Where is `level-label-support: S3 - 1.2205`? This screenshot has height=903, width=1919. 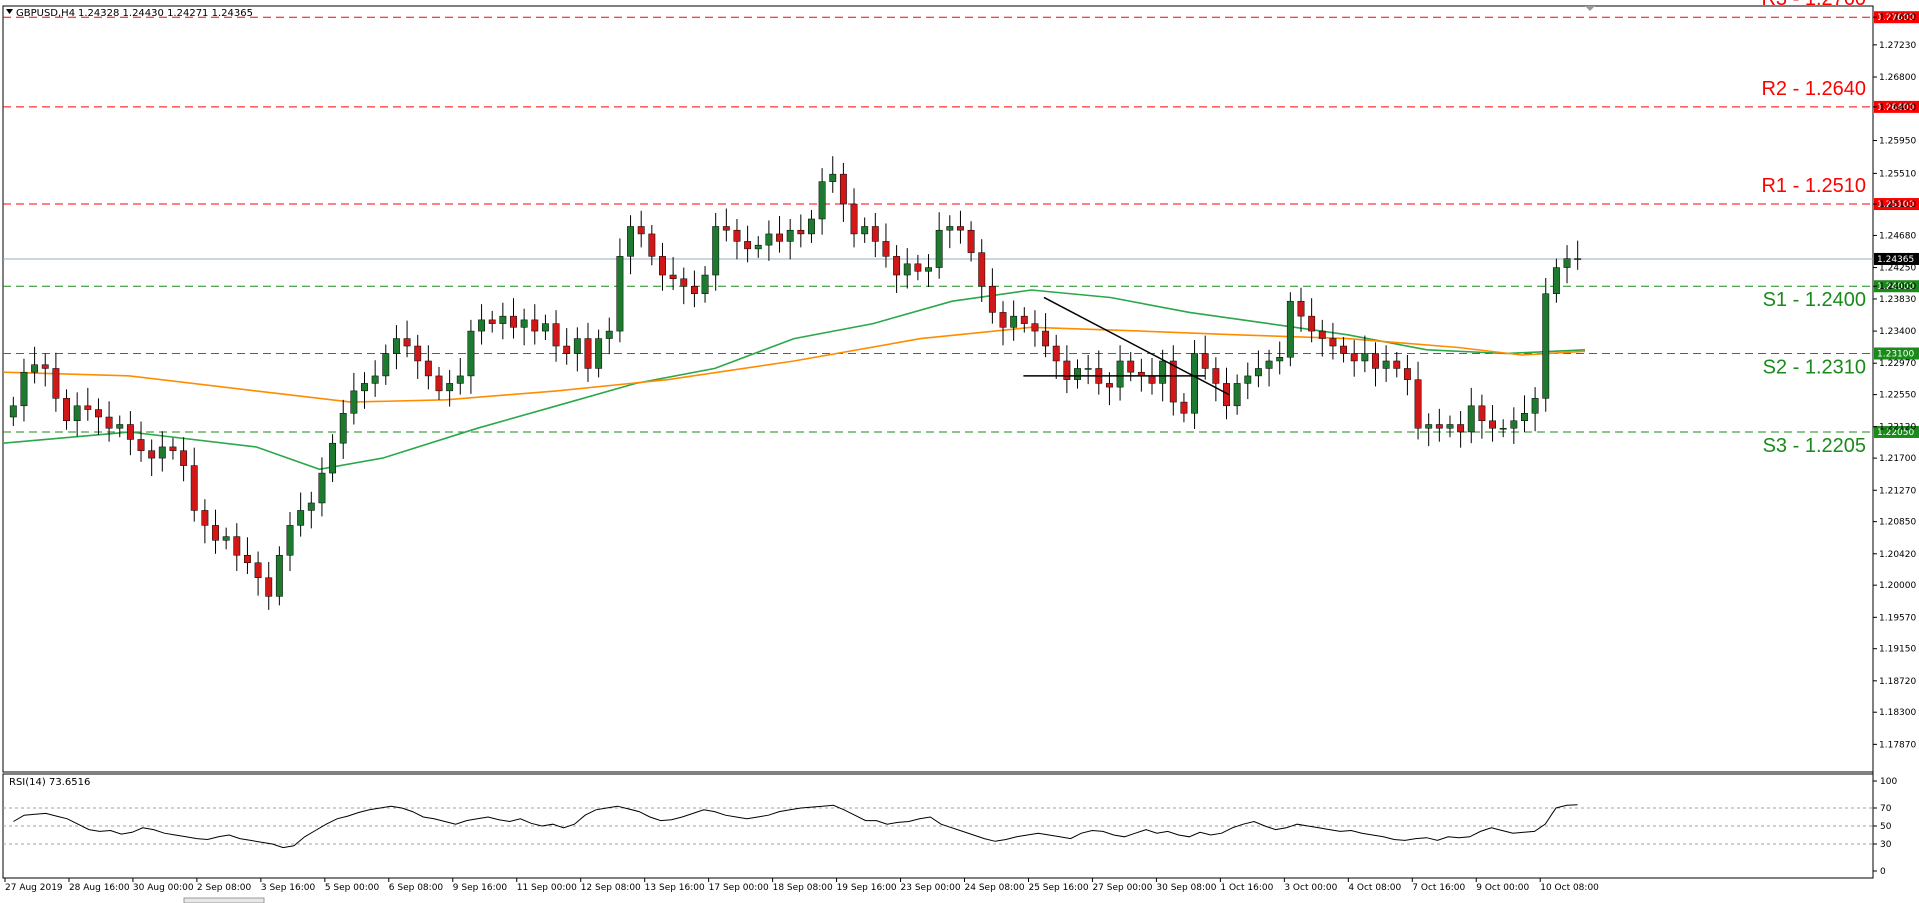 level-label-support: S3 - 1.2205 is located at coordinates (1814, 446).